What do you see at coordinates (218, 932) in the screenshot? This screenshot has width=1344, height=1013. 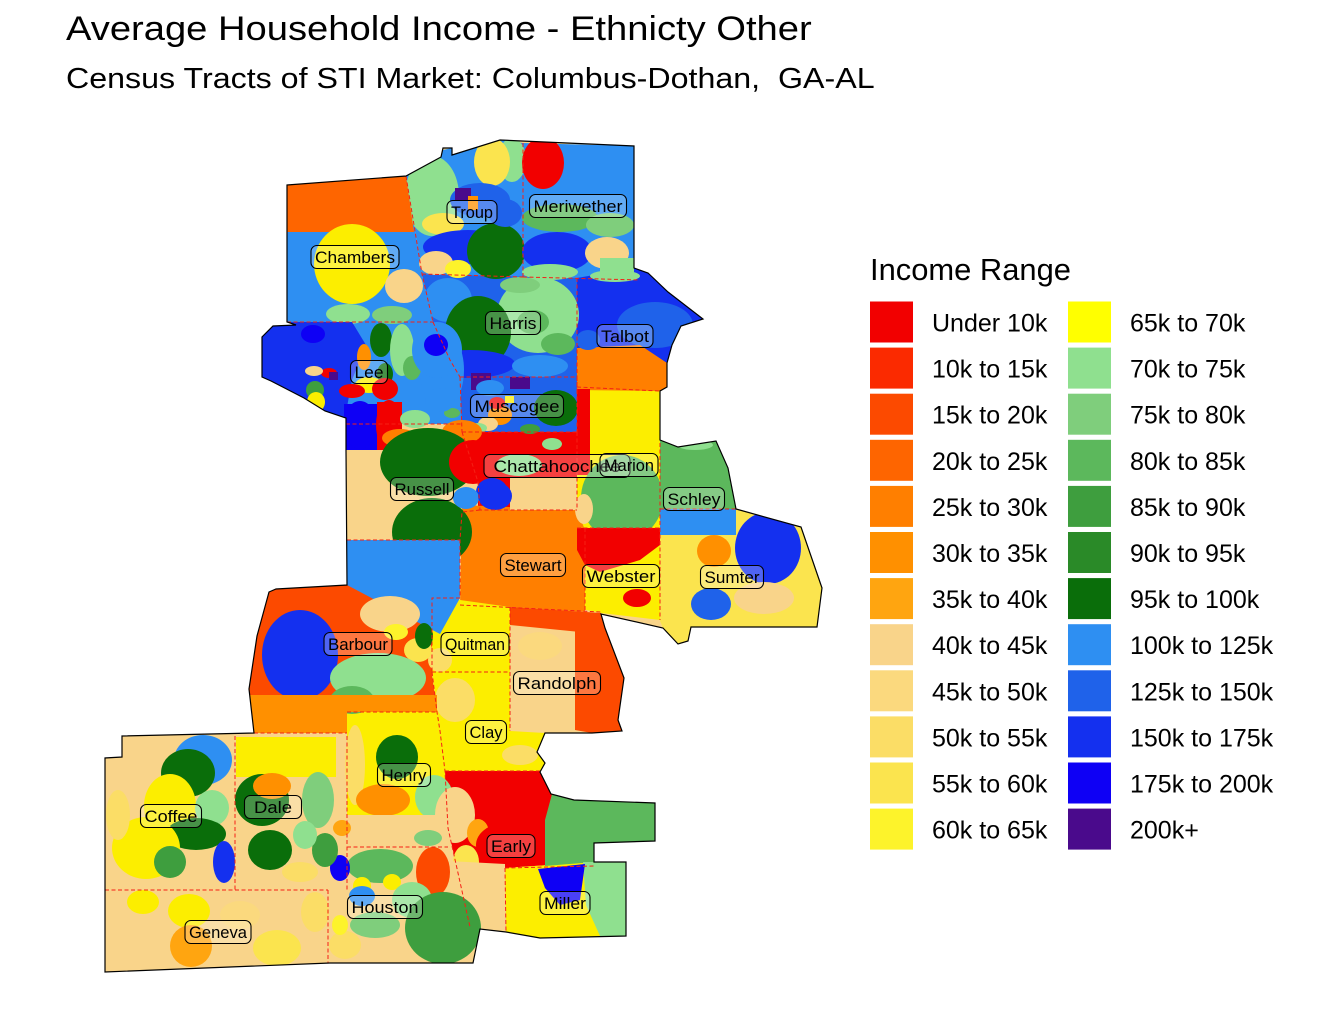 I see `svg-text: Geneva` at bounding box center [218, 932].